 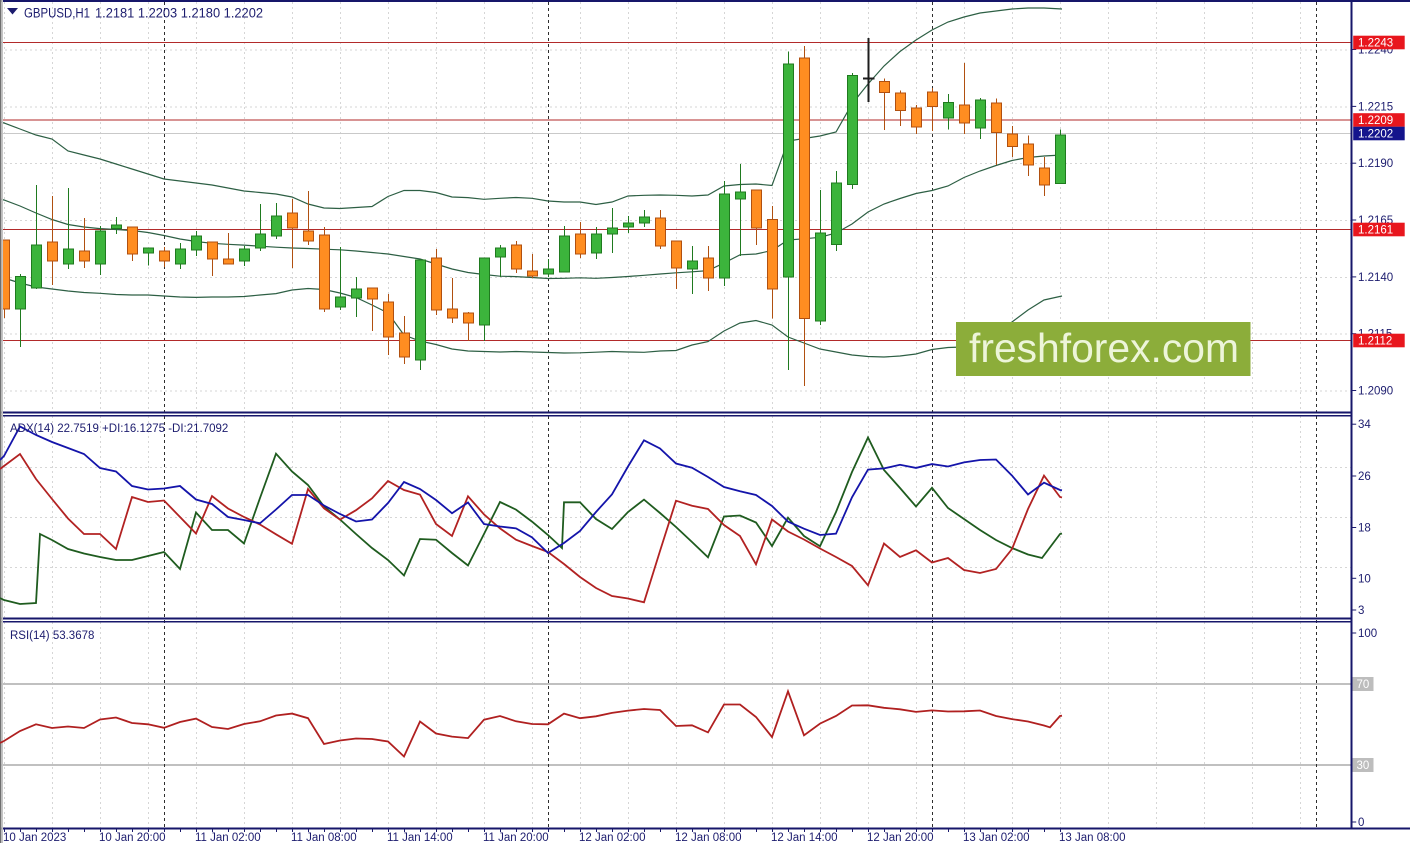 What do you see at coordinates (1364, 477) in the screenshot?
I see `svg-text: 26` at bounding box center [1364, 477].